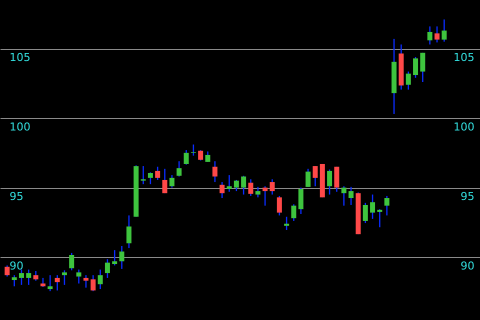 This screenshot has height=320, width=480. What do you see at coordinates (20, 57) in the screenshot?
I see `y-tick-label: 105` at bounding box center [20, 57].